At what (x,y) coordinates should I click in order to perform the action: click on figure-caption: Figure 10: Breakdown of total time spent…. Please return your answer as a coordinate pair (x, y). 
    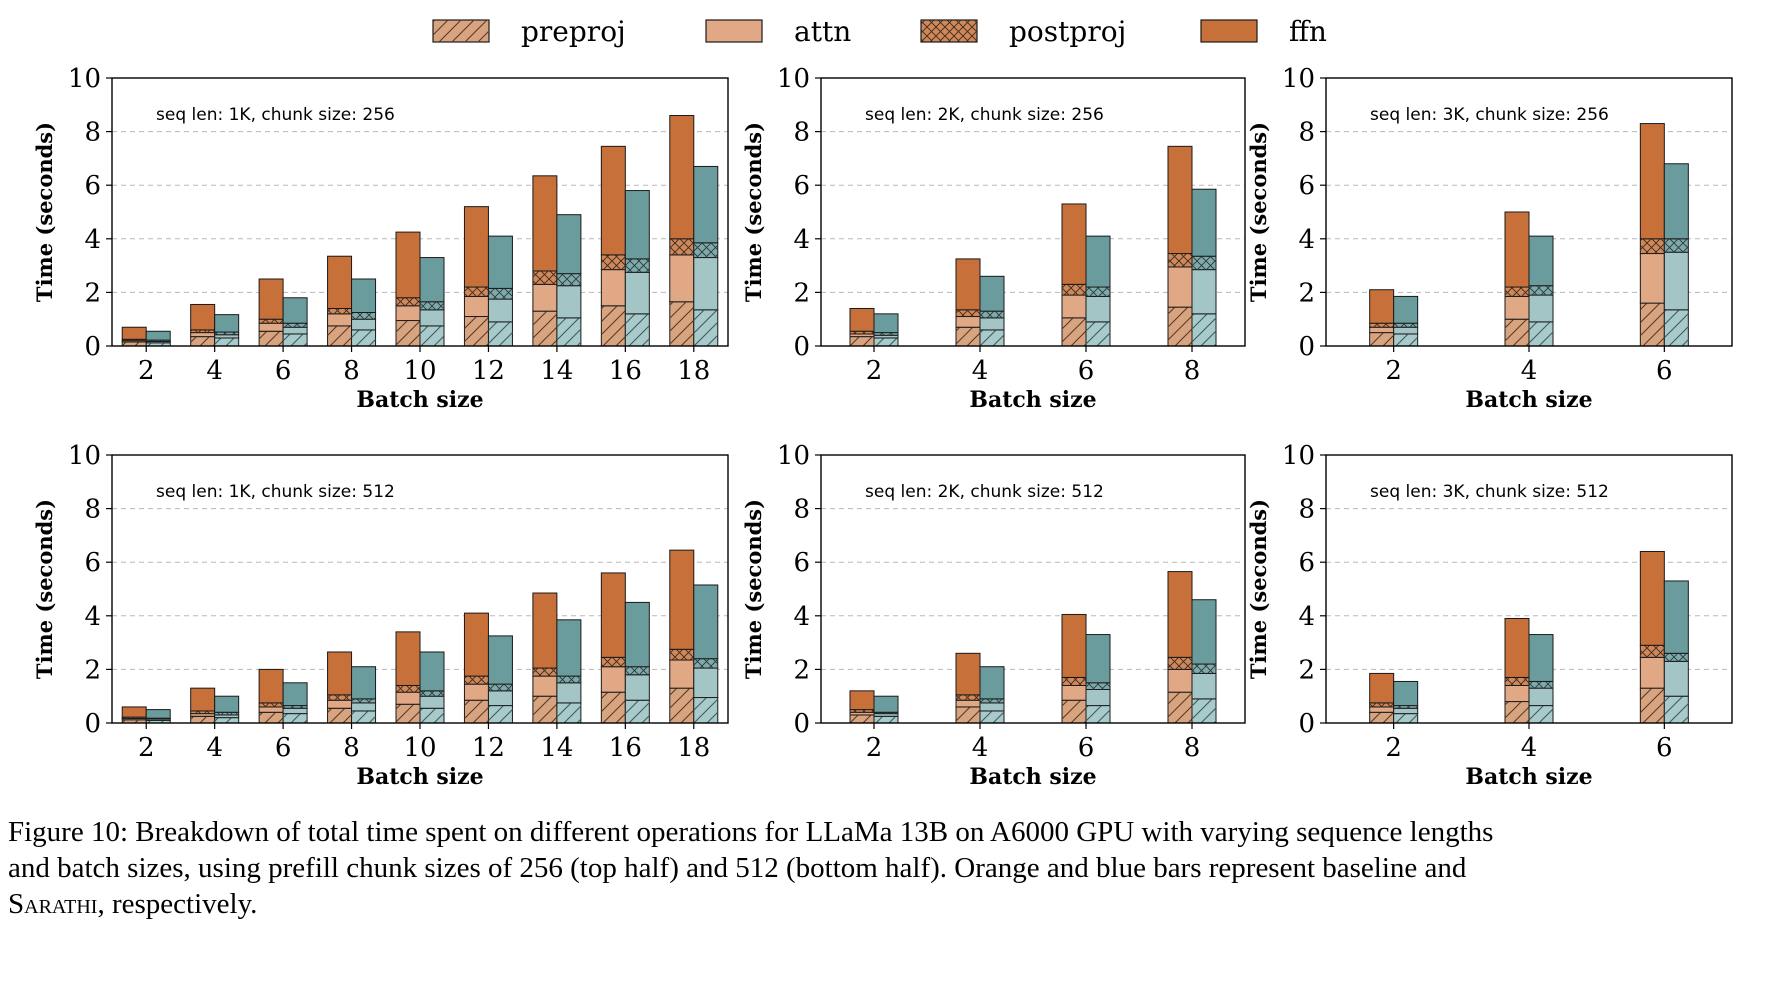
    Looking at the image, I should click on (893, 868).